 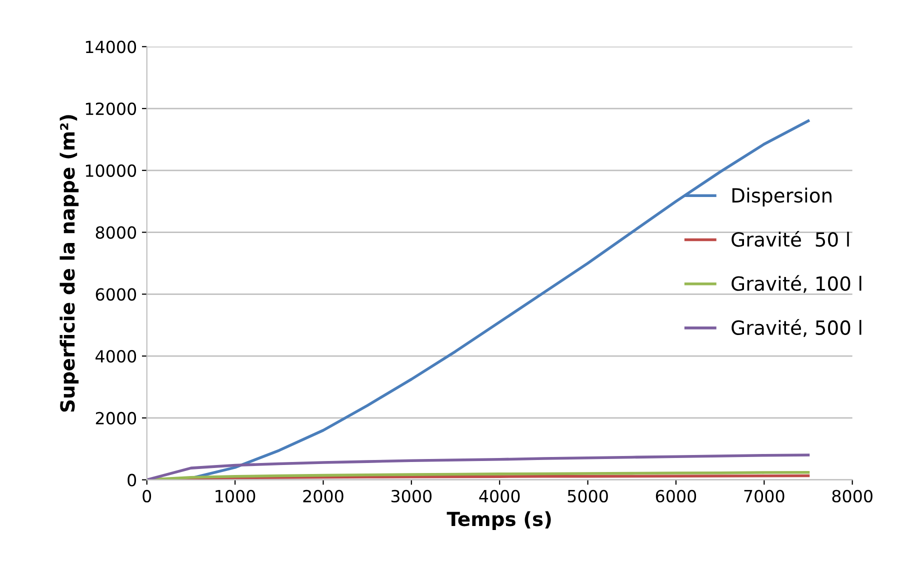 What do you see at coordinates (147, 496) in the screenshot?
I see `x-tick-label: 0` at bounding box center [147, 496].